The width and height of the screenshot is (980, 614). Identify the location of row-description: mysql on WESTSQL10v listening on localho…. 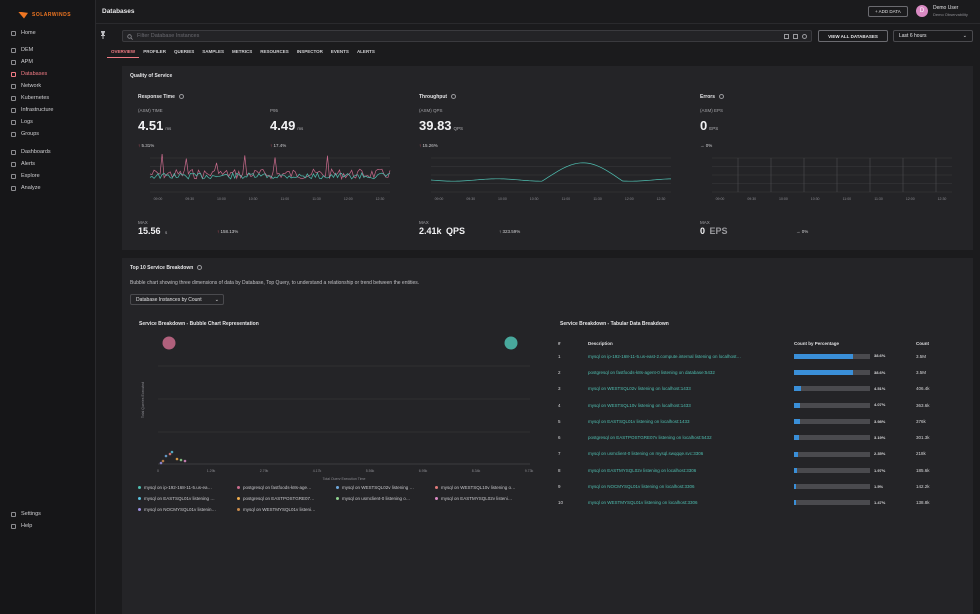
(691, 405).